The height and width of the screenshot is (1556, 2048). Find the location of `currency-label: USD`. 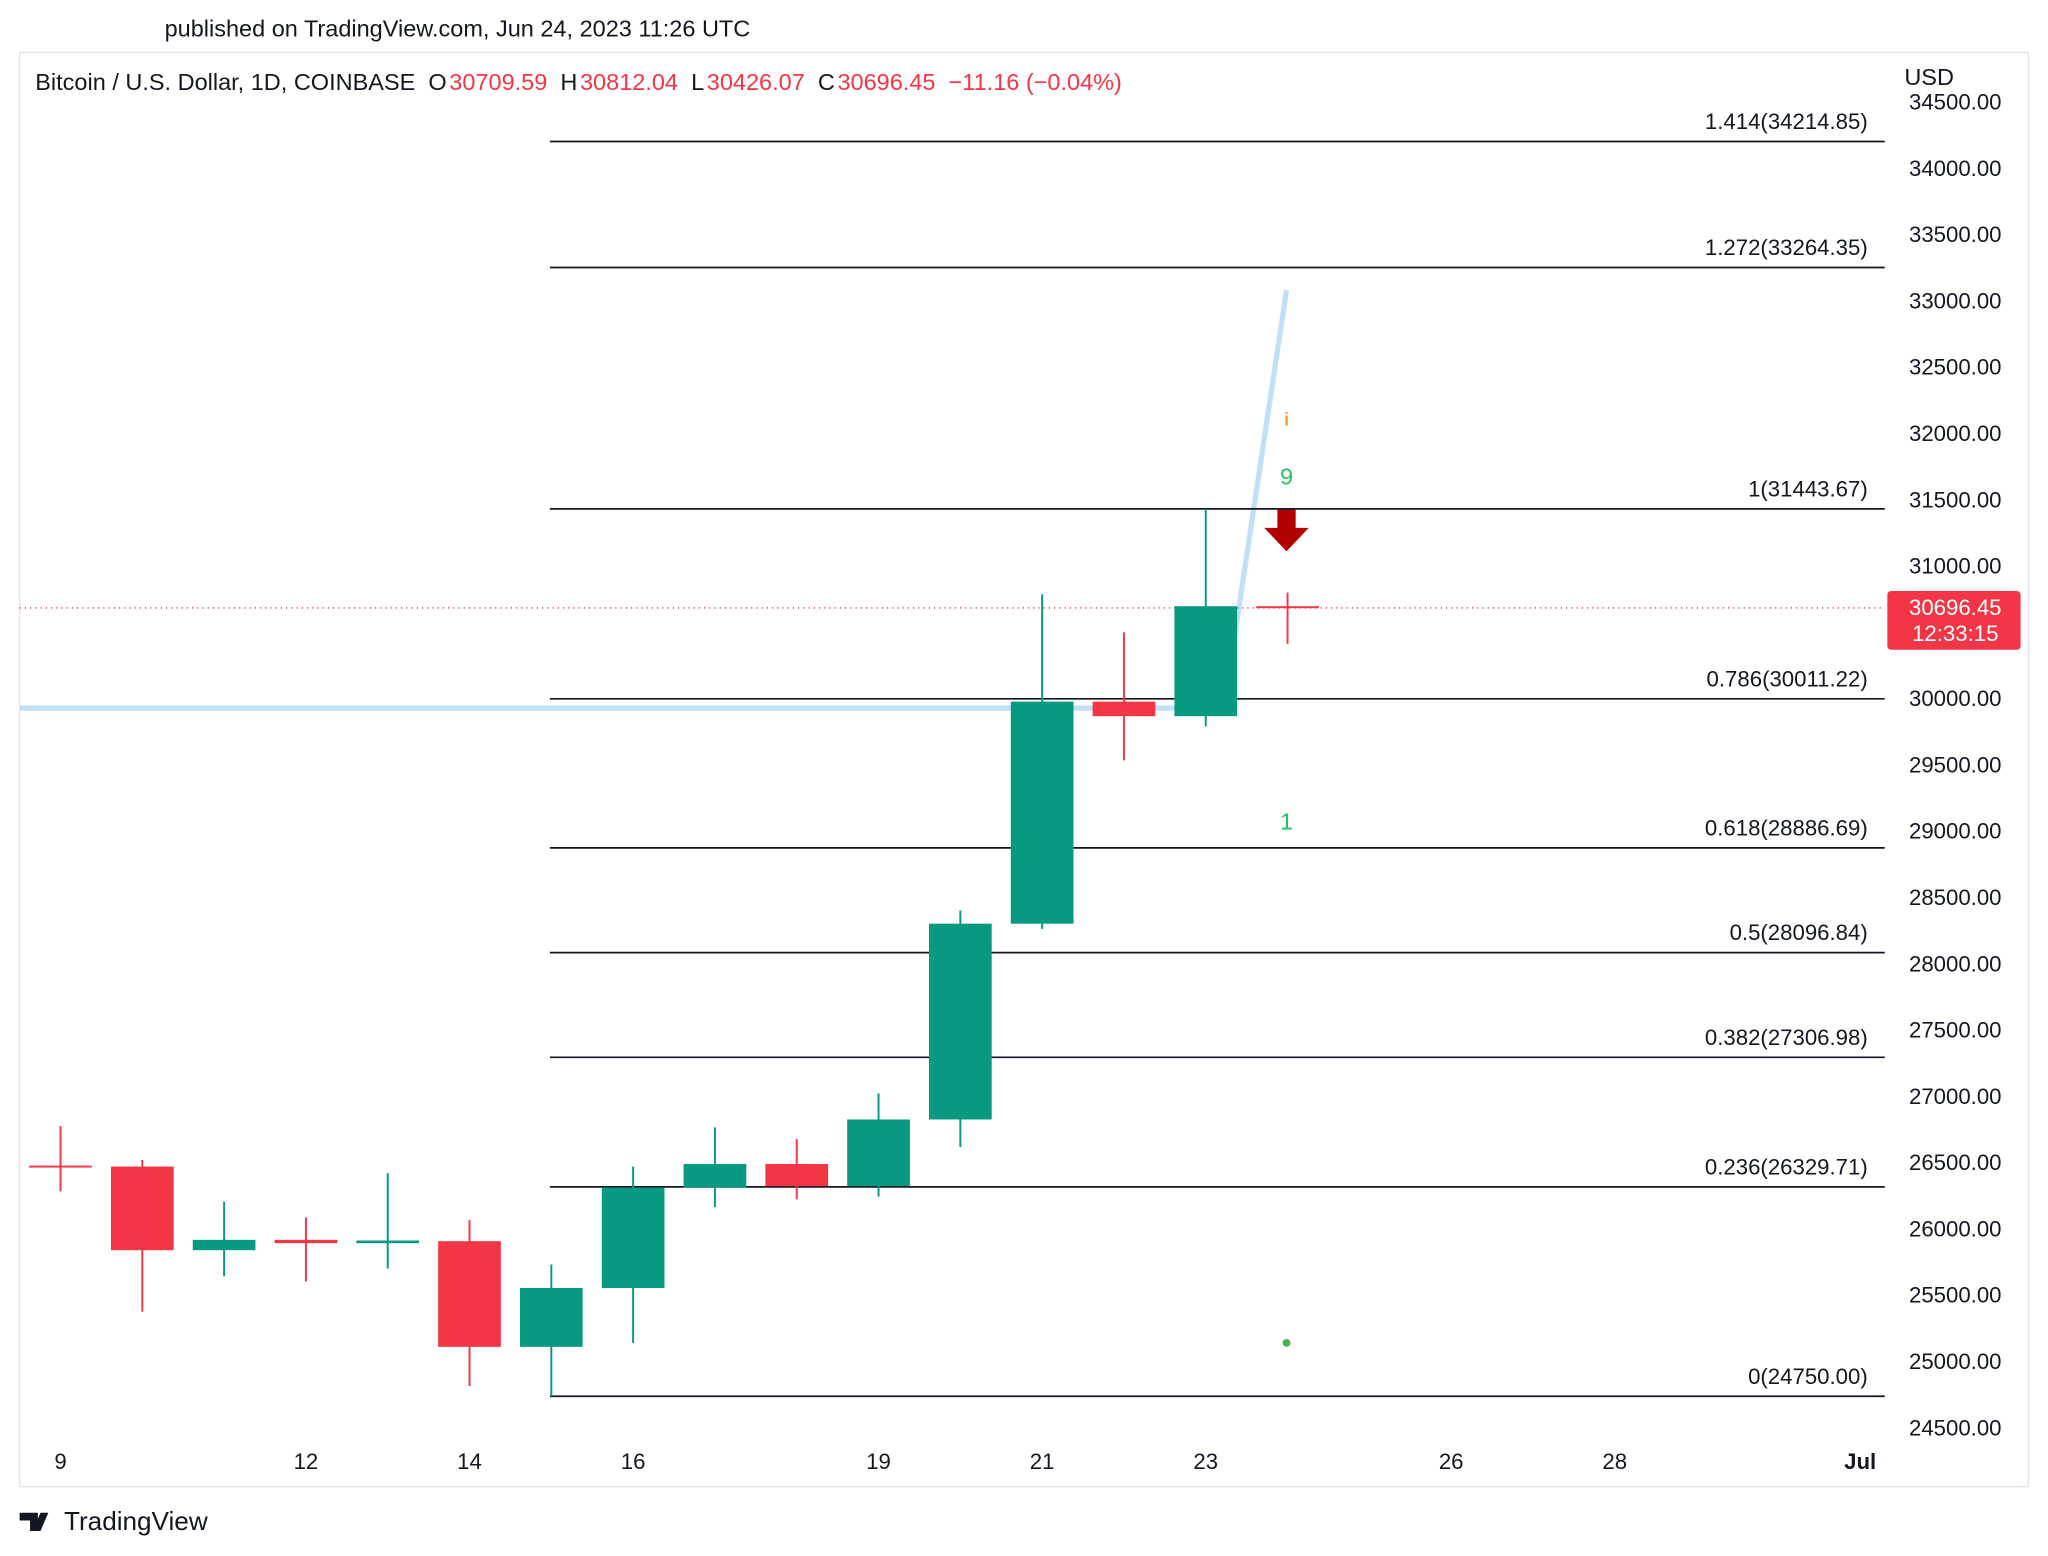

currency-label: USD is located at coordinates (1929, 77).